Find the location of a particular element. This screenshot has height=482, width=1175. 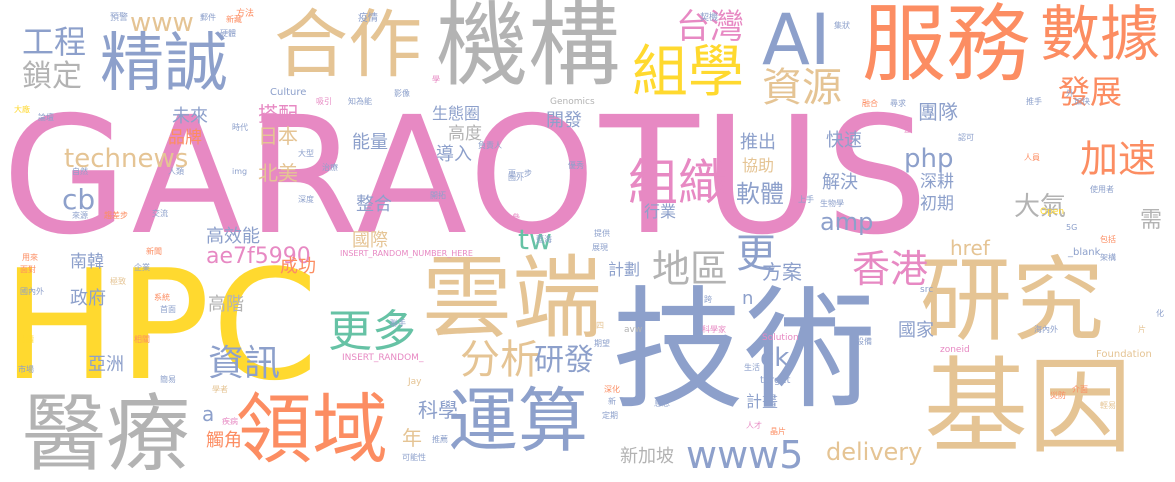

word-s48: 晶片 is located at coordinates (778, 431).